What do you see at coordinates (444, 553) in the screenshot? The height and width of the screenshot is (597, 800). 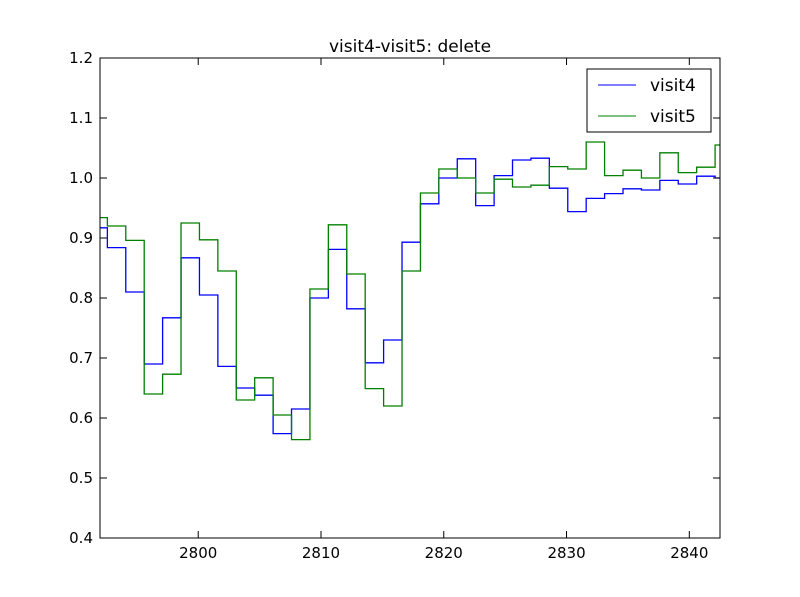 I see `x-tick-label: 2820` at bounding box center [444, 553].